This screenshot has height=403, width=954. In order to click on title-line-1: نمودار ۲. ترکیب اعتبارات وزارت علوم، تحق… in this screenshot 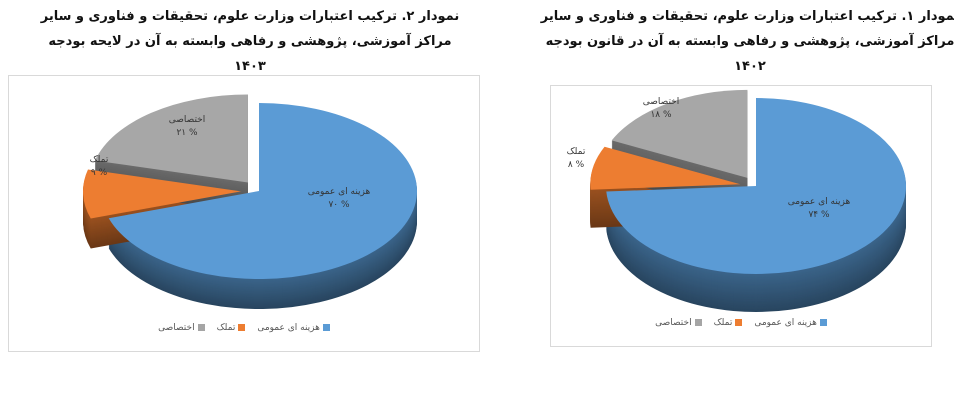, I will do `click(250, 16)`.